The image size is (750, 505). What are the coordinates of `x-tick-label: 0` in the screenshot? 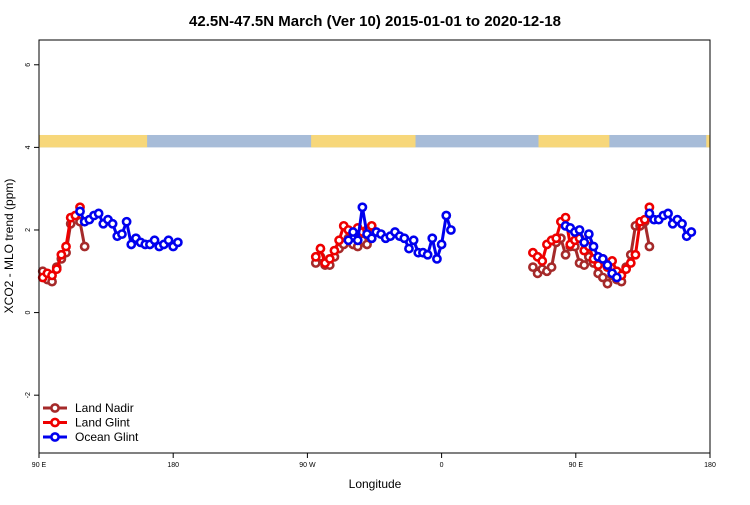 It's located at (442, 465).